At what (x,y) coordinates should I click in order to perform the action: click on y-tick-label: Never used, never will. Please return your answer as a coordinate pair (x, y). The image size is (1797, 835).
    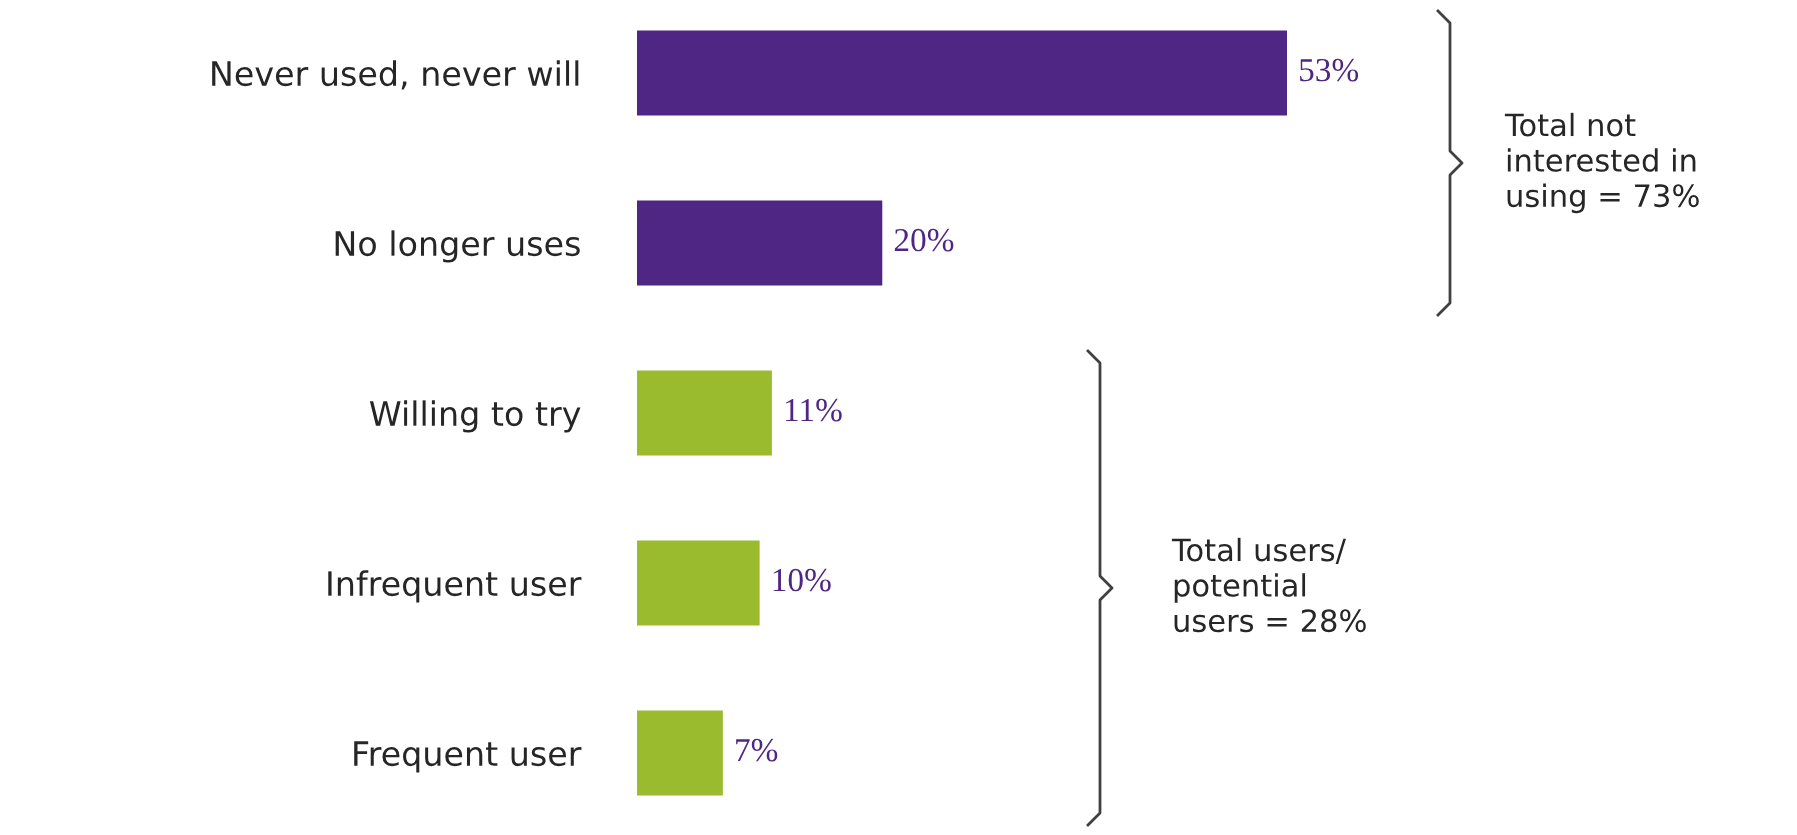
    Looking at the image, I should click on (395, 75).